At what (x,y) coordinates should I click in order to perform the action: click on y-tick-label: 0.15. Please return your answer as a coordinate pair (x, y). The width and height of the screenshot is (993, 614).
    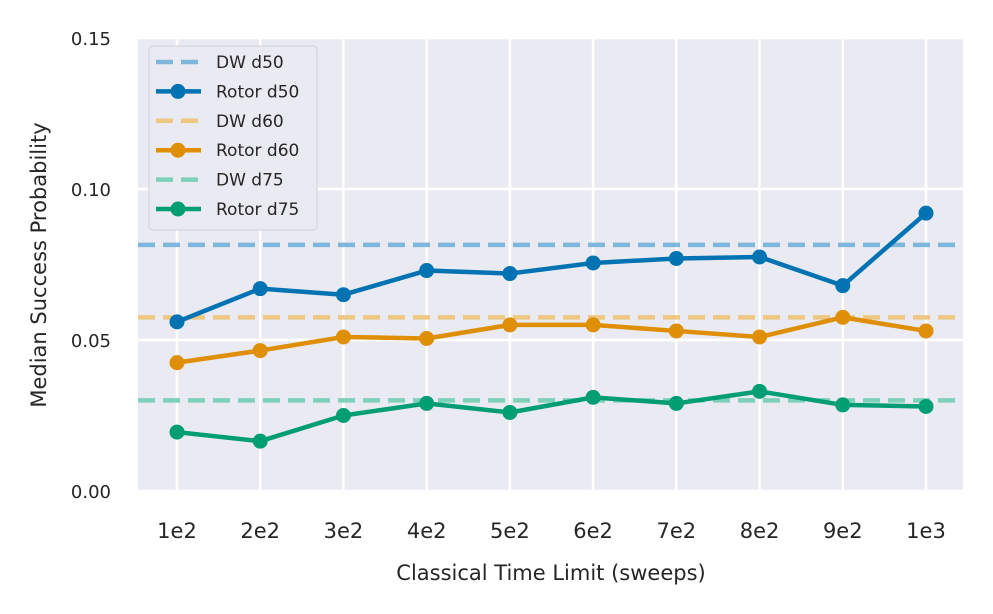
    Looking at the image, I should click on (91, 39).